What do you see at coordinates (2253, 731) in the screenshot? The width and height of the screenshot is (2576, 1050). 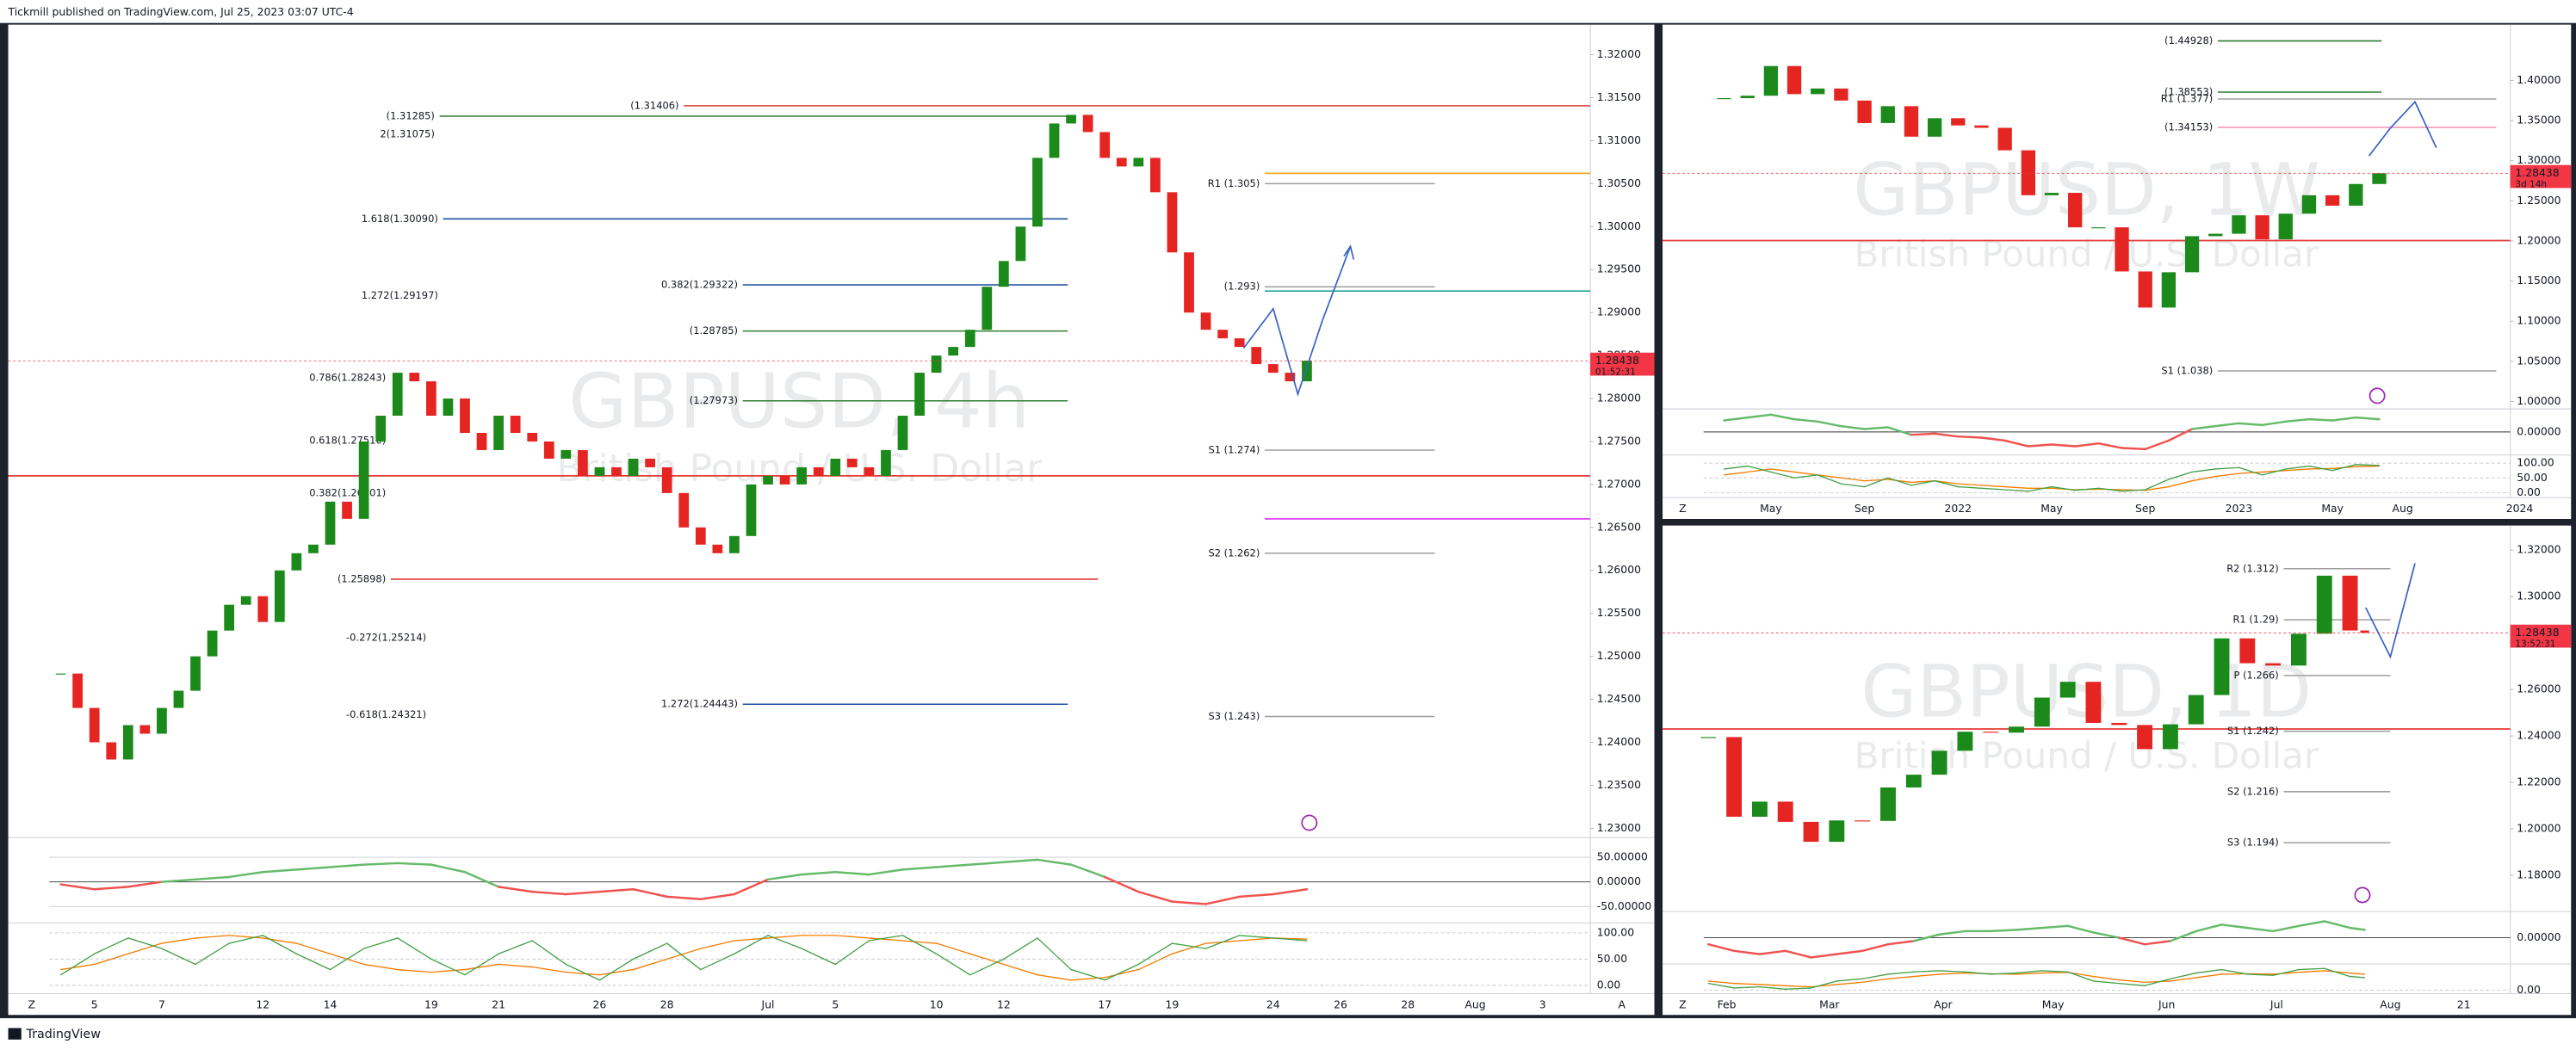 I see `level-label: S1 (1.242)` at bounding box center [2253, 731].